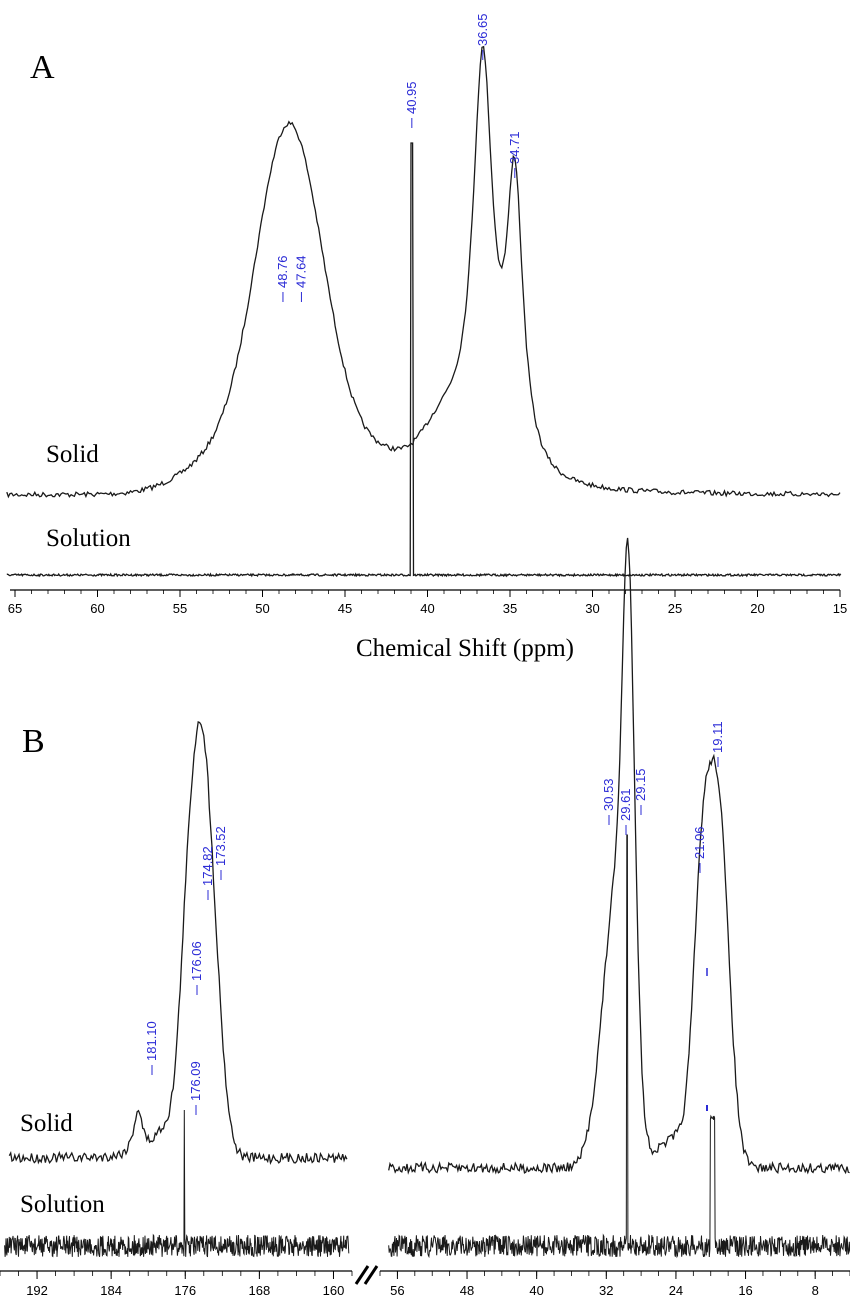 This screenshot has height=1302, width=850. I want to click on peak-label: 34.71, so click(514, 147).